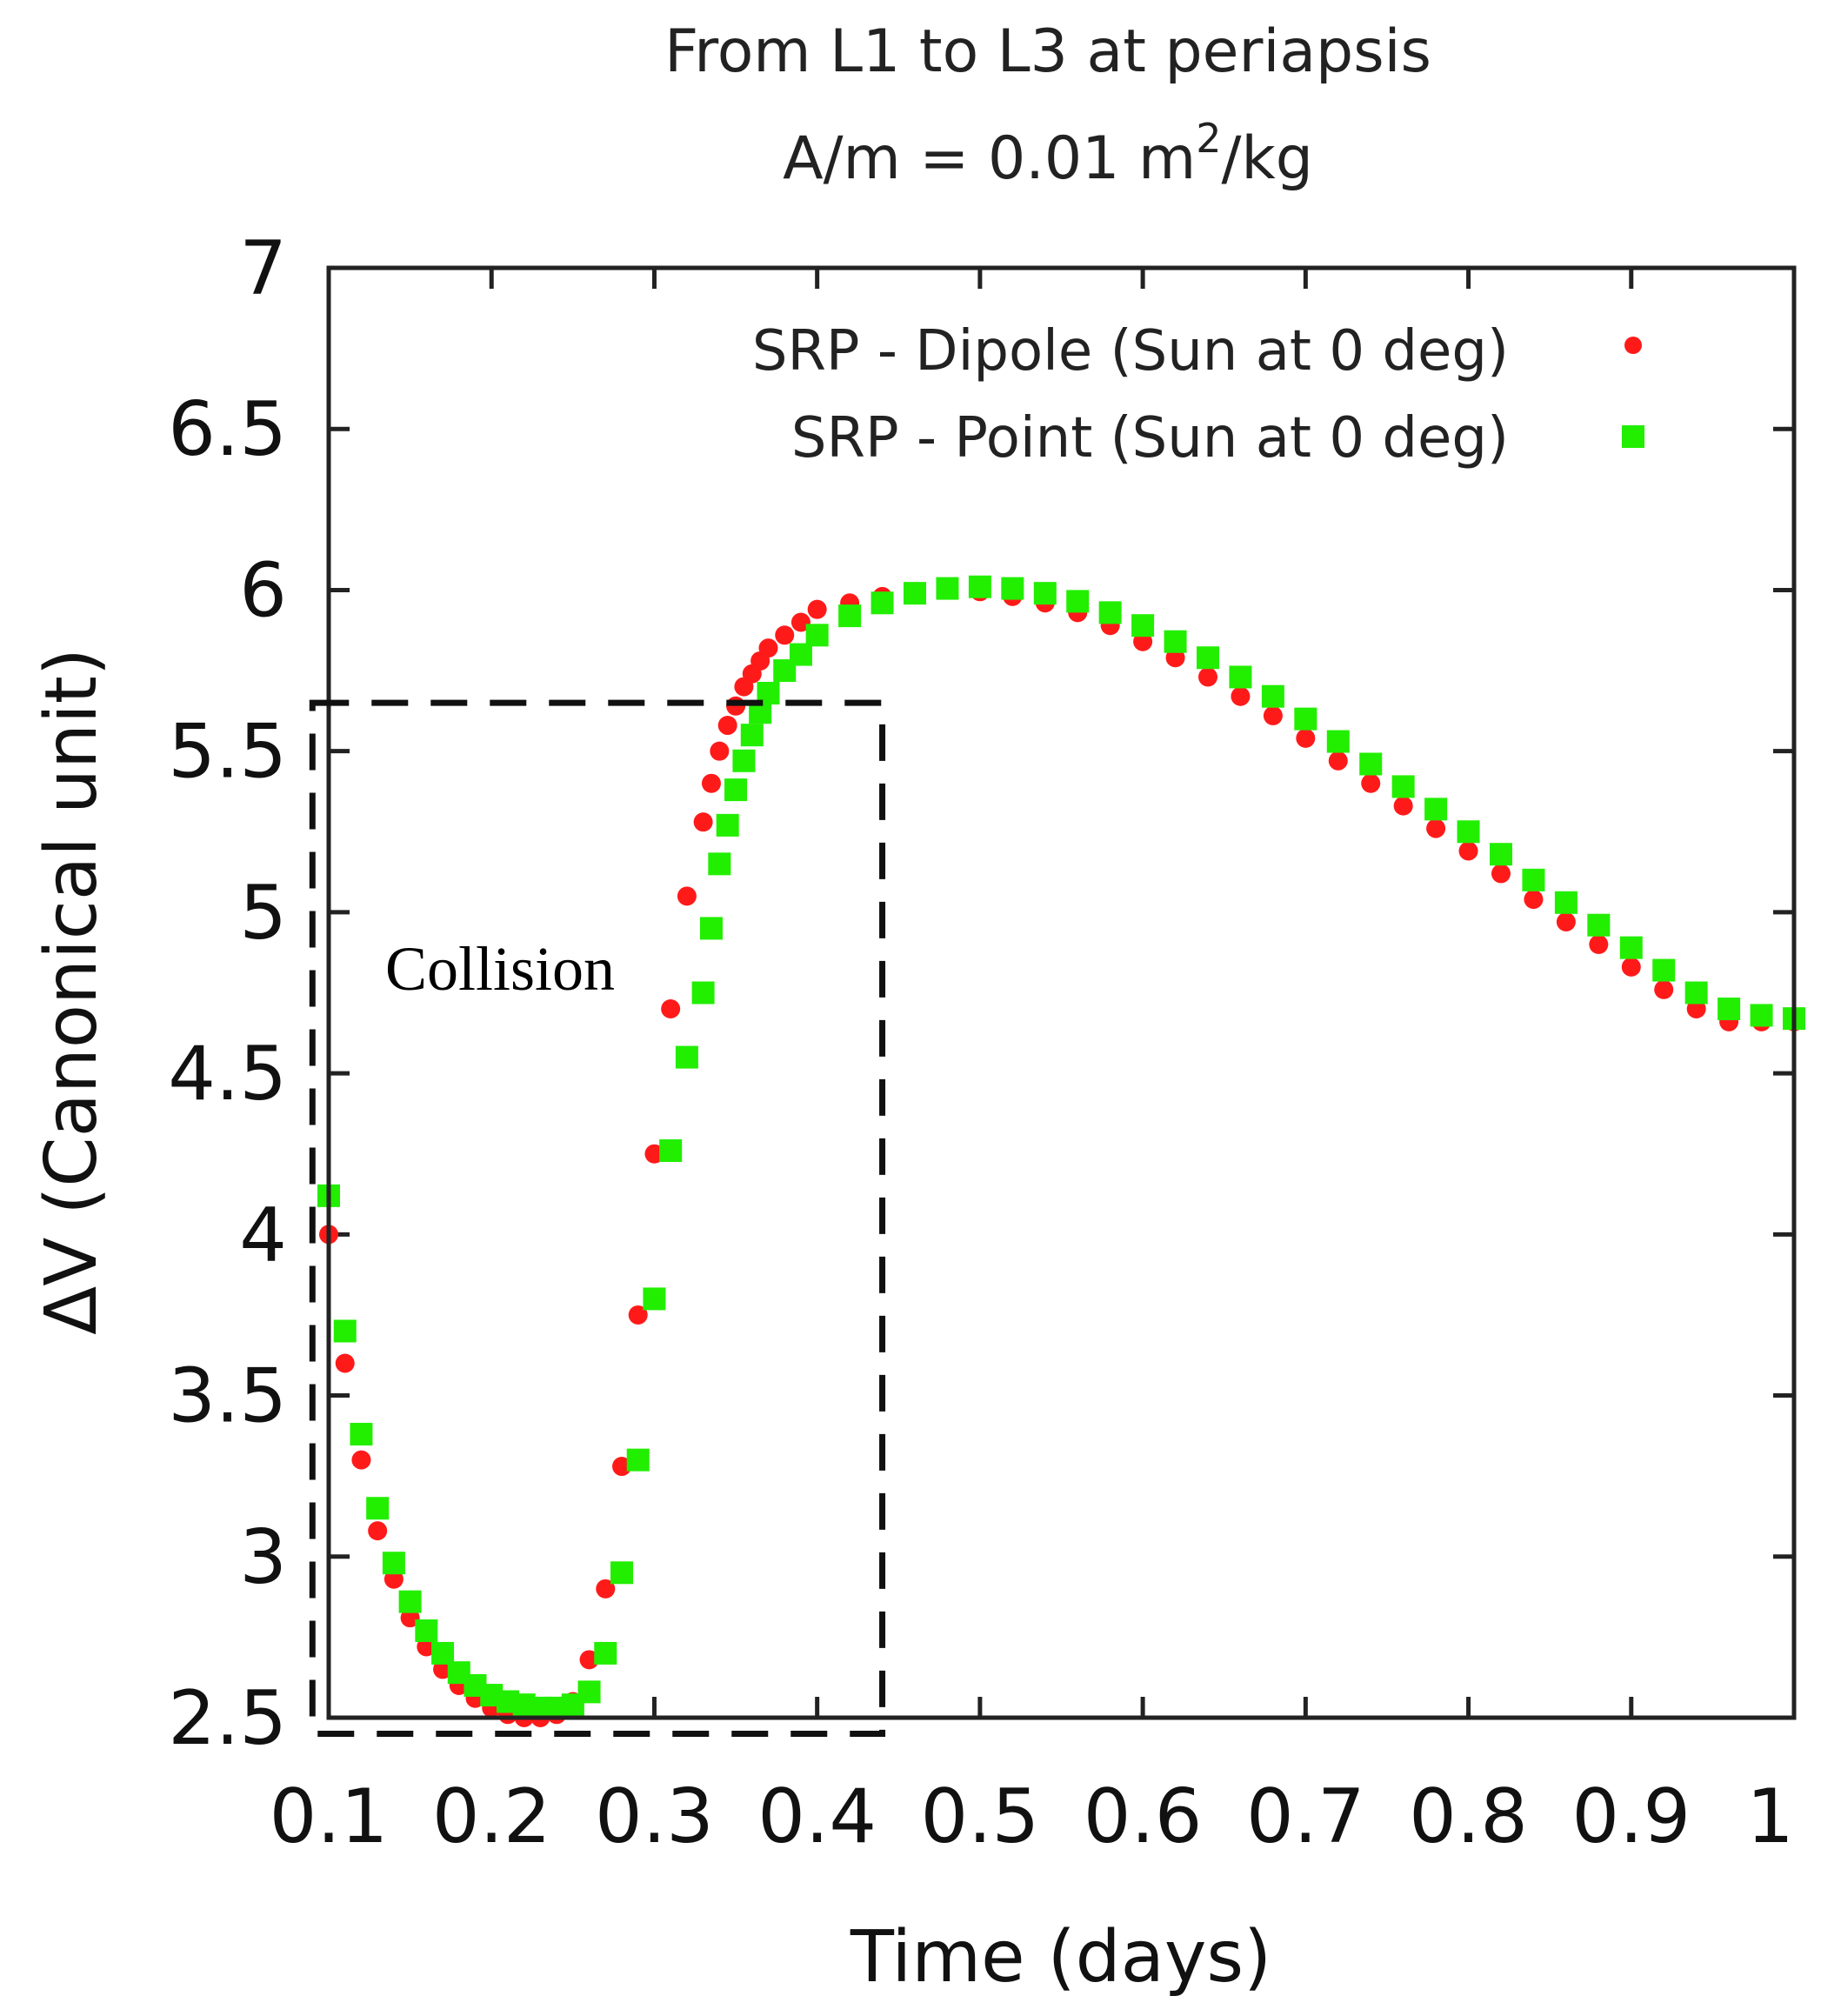 The height and width of the screenshot is (2016, 1841). What do you see at coordinates (228, 752) in the screenshot?
I see `y-tick-label: 5.5` at bounding box center [228, 752].